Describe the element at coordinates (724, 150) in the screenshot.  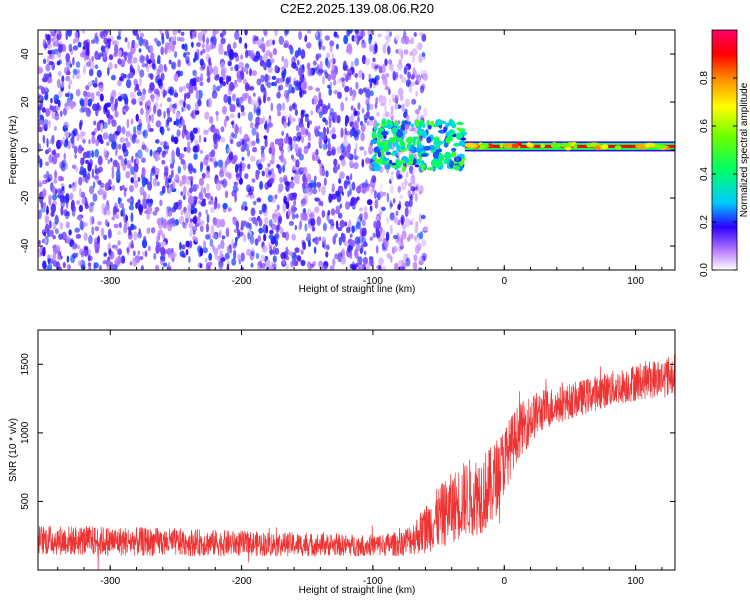
I see `colorbar-gradient` at that location.